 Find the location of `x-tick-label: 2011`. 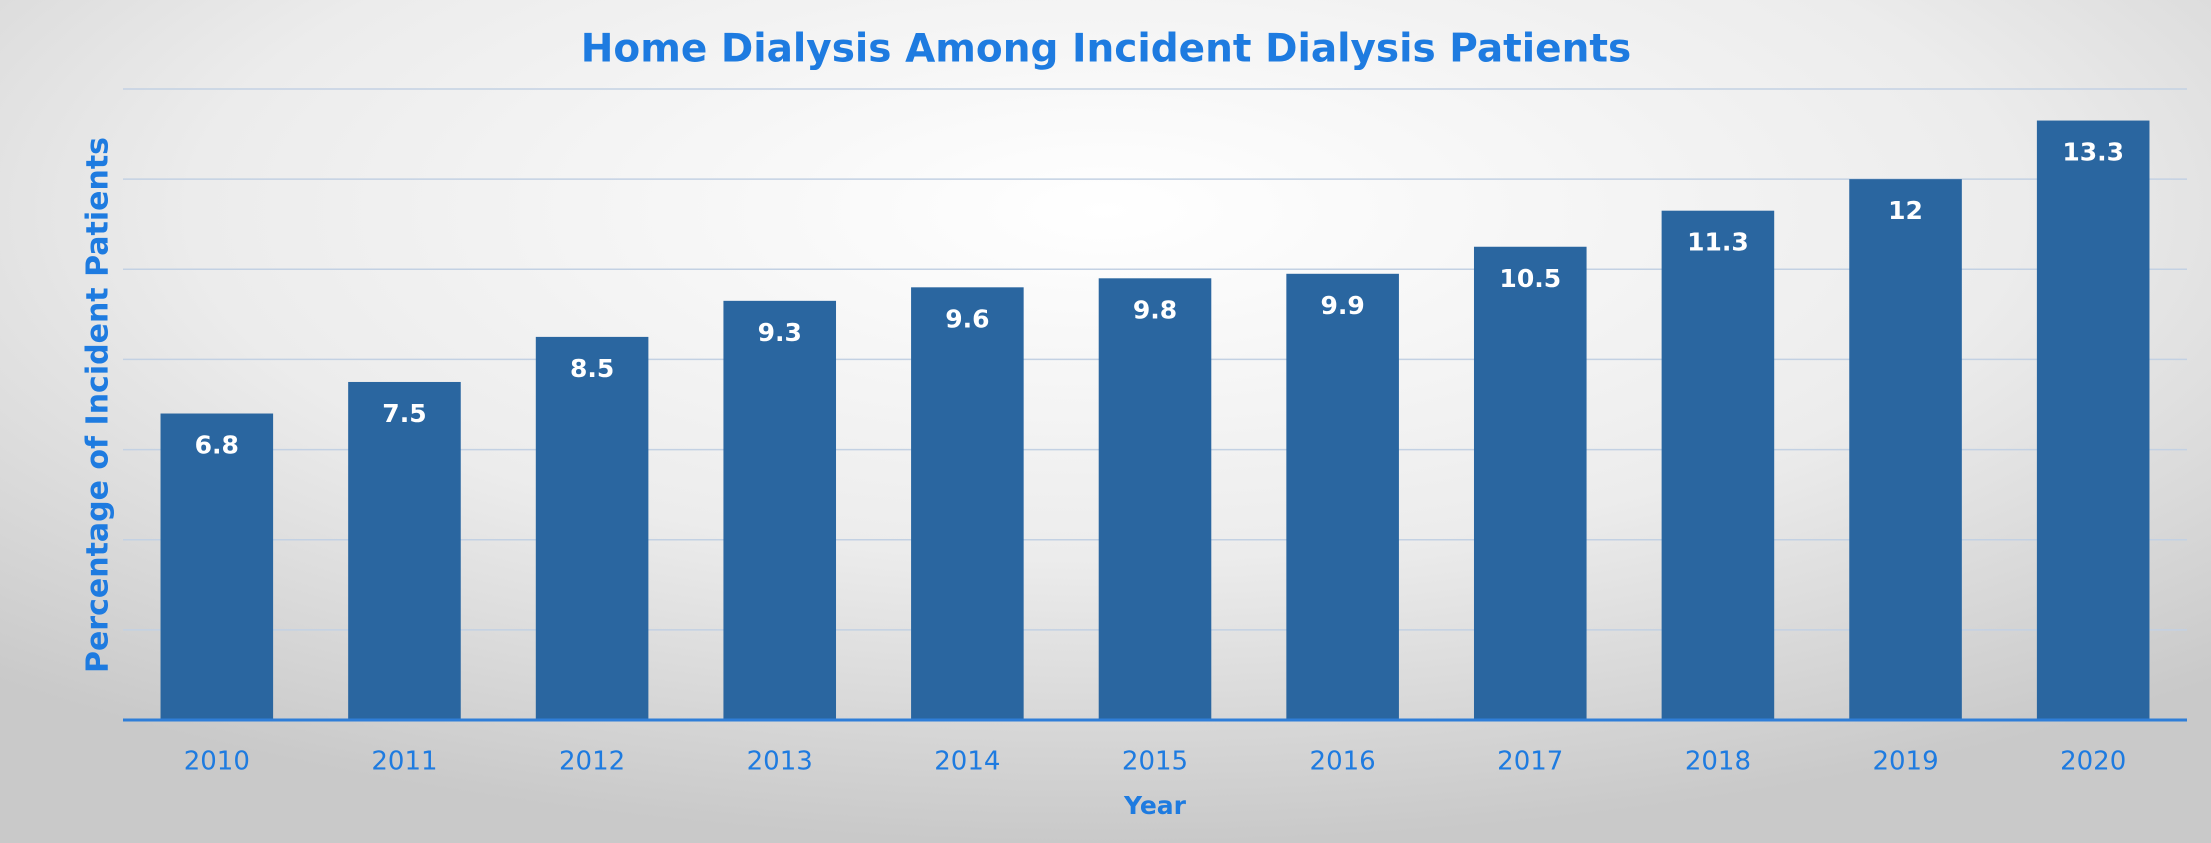

x-tick-label: 2011 is located at coordinates (404, 762).